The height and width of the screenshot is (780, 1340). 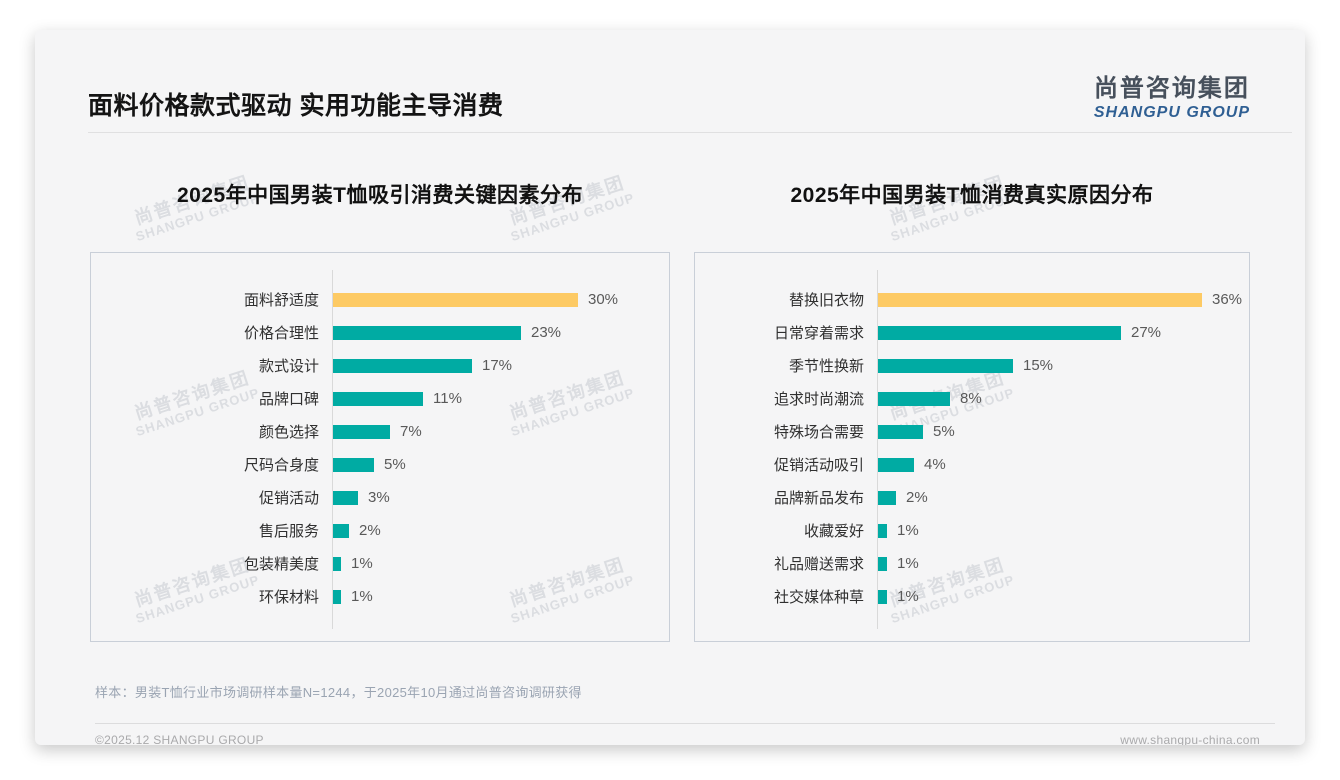 I want to click on chart-row: 特殊场合需要 5%, so click(x=972, y=431).